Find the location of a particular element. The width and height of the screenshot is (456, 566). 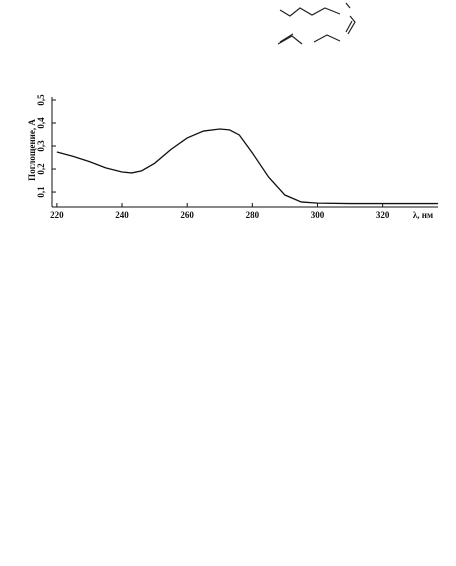

x-tick-label: 280 is located at coordinates (253, 215).